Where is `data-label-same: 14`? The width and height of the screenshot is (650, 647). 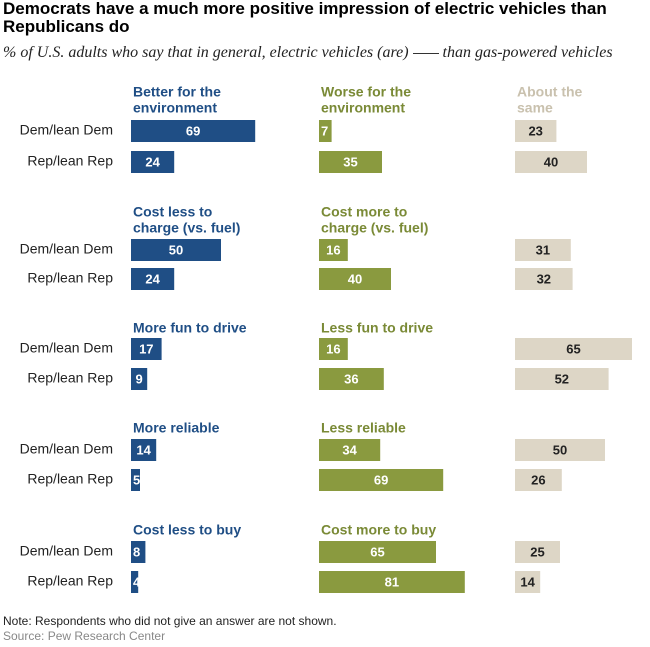 data-label-same: 14 is located at coordinates (527, 581).